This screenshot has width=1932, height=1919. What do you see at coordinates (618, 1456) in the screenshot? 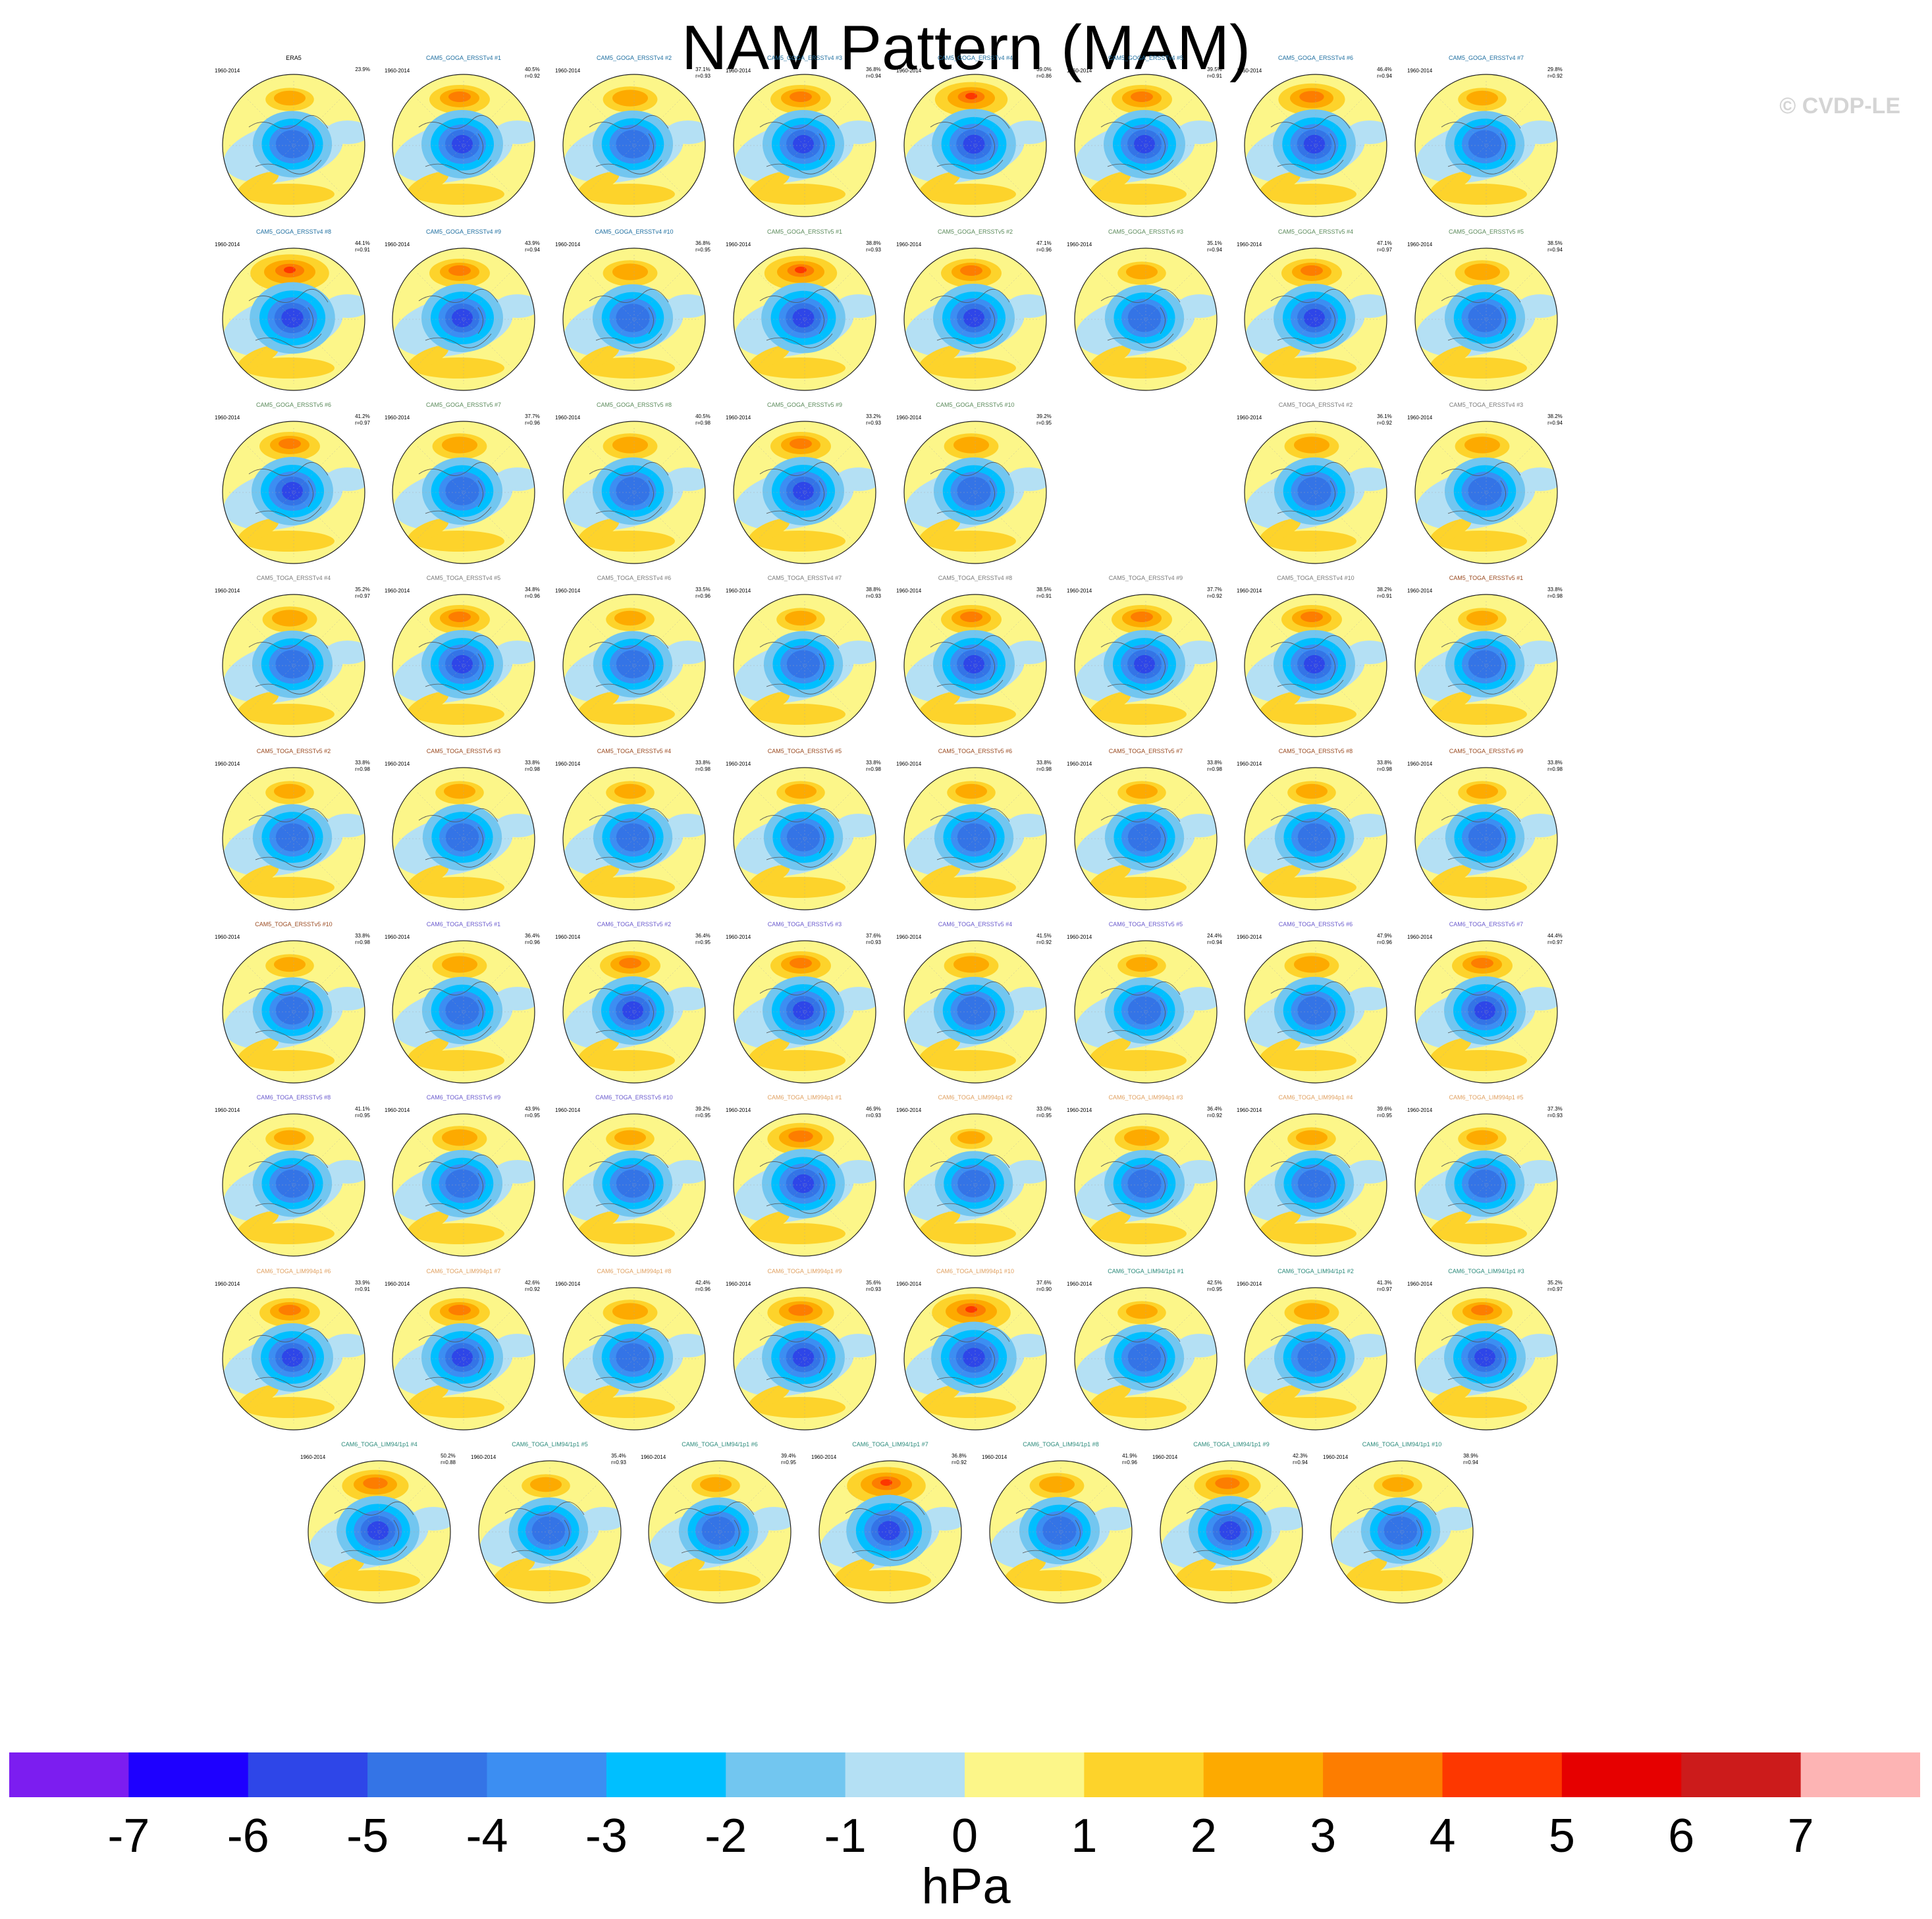
I see `panel-percent: 35.4%` at bounding box center [618, 1456].